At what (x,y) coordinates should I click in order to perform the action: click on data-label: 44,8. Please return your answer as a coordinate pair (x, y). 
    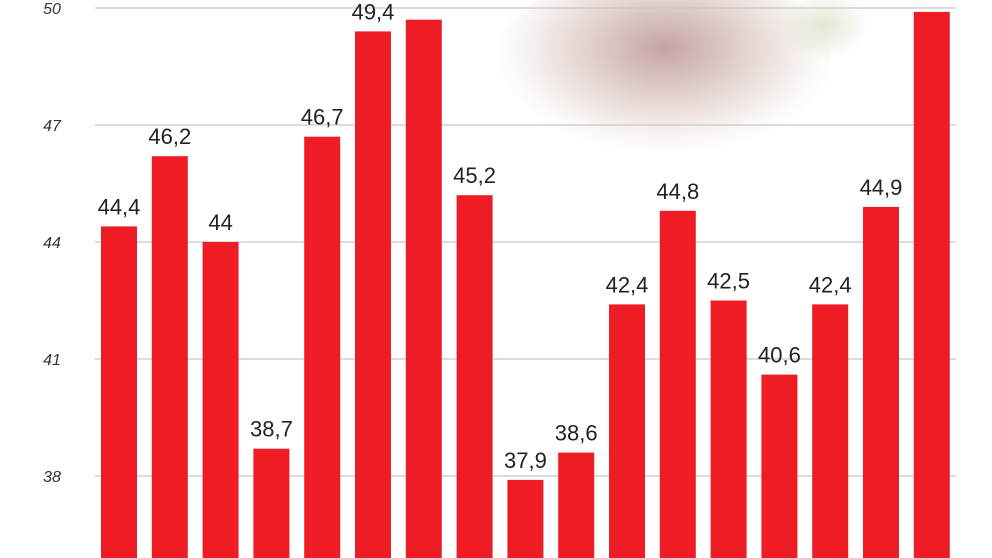
    Looking at the image, I should click on (677, 191).